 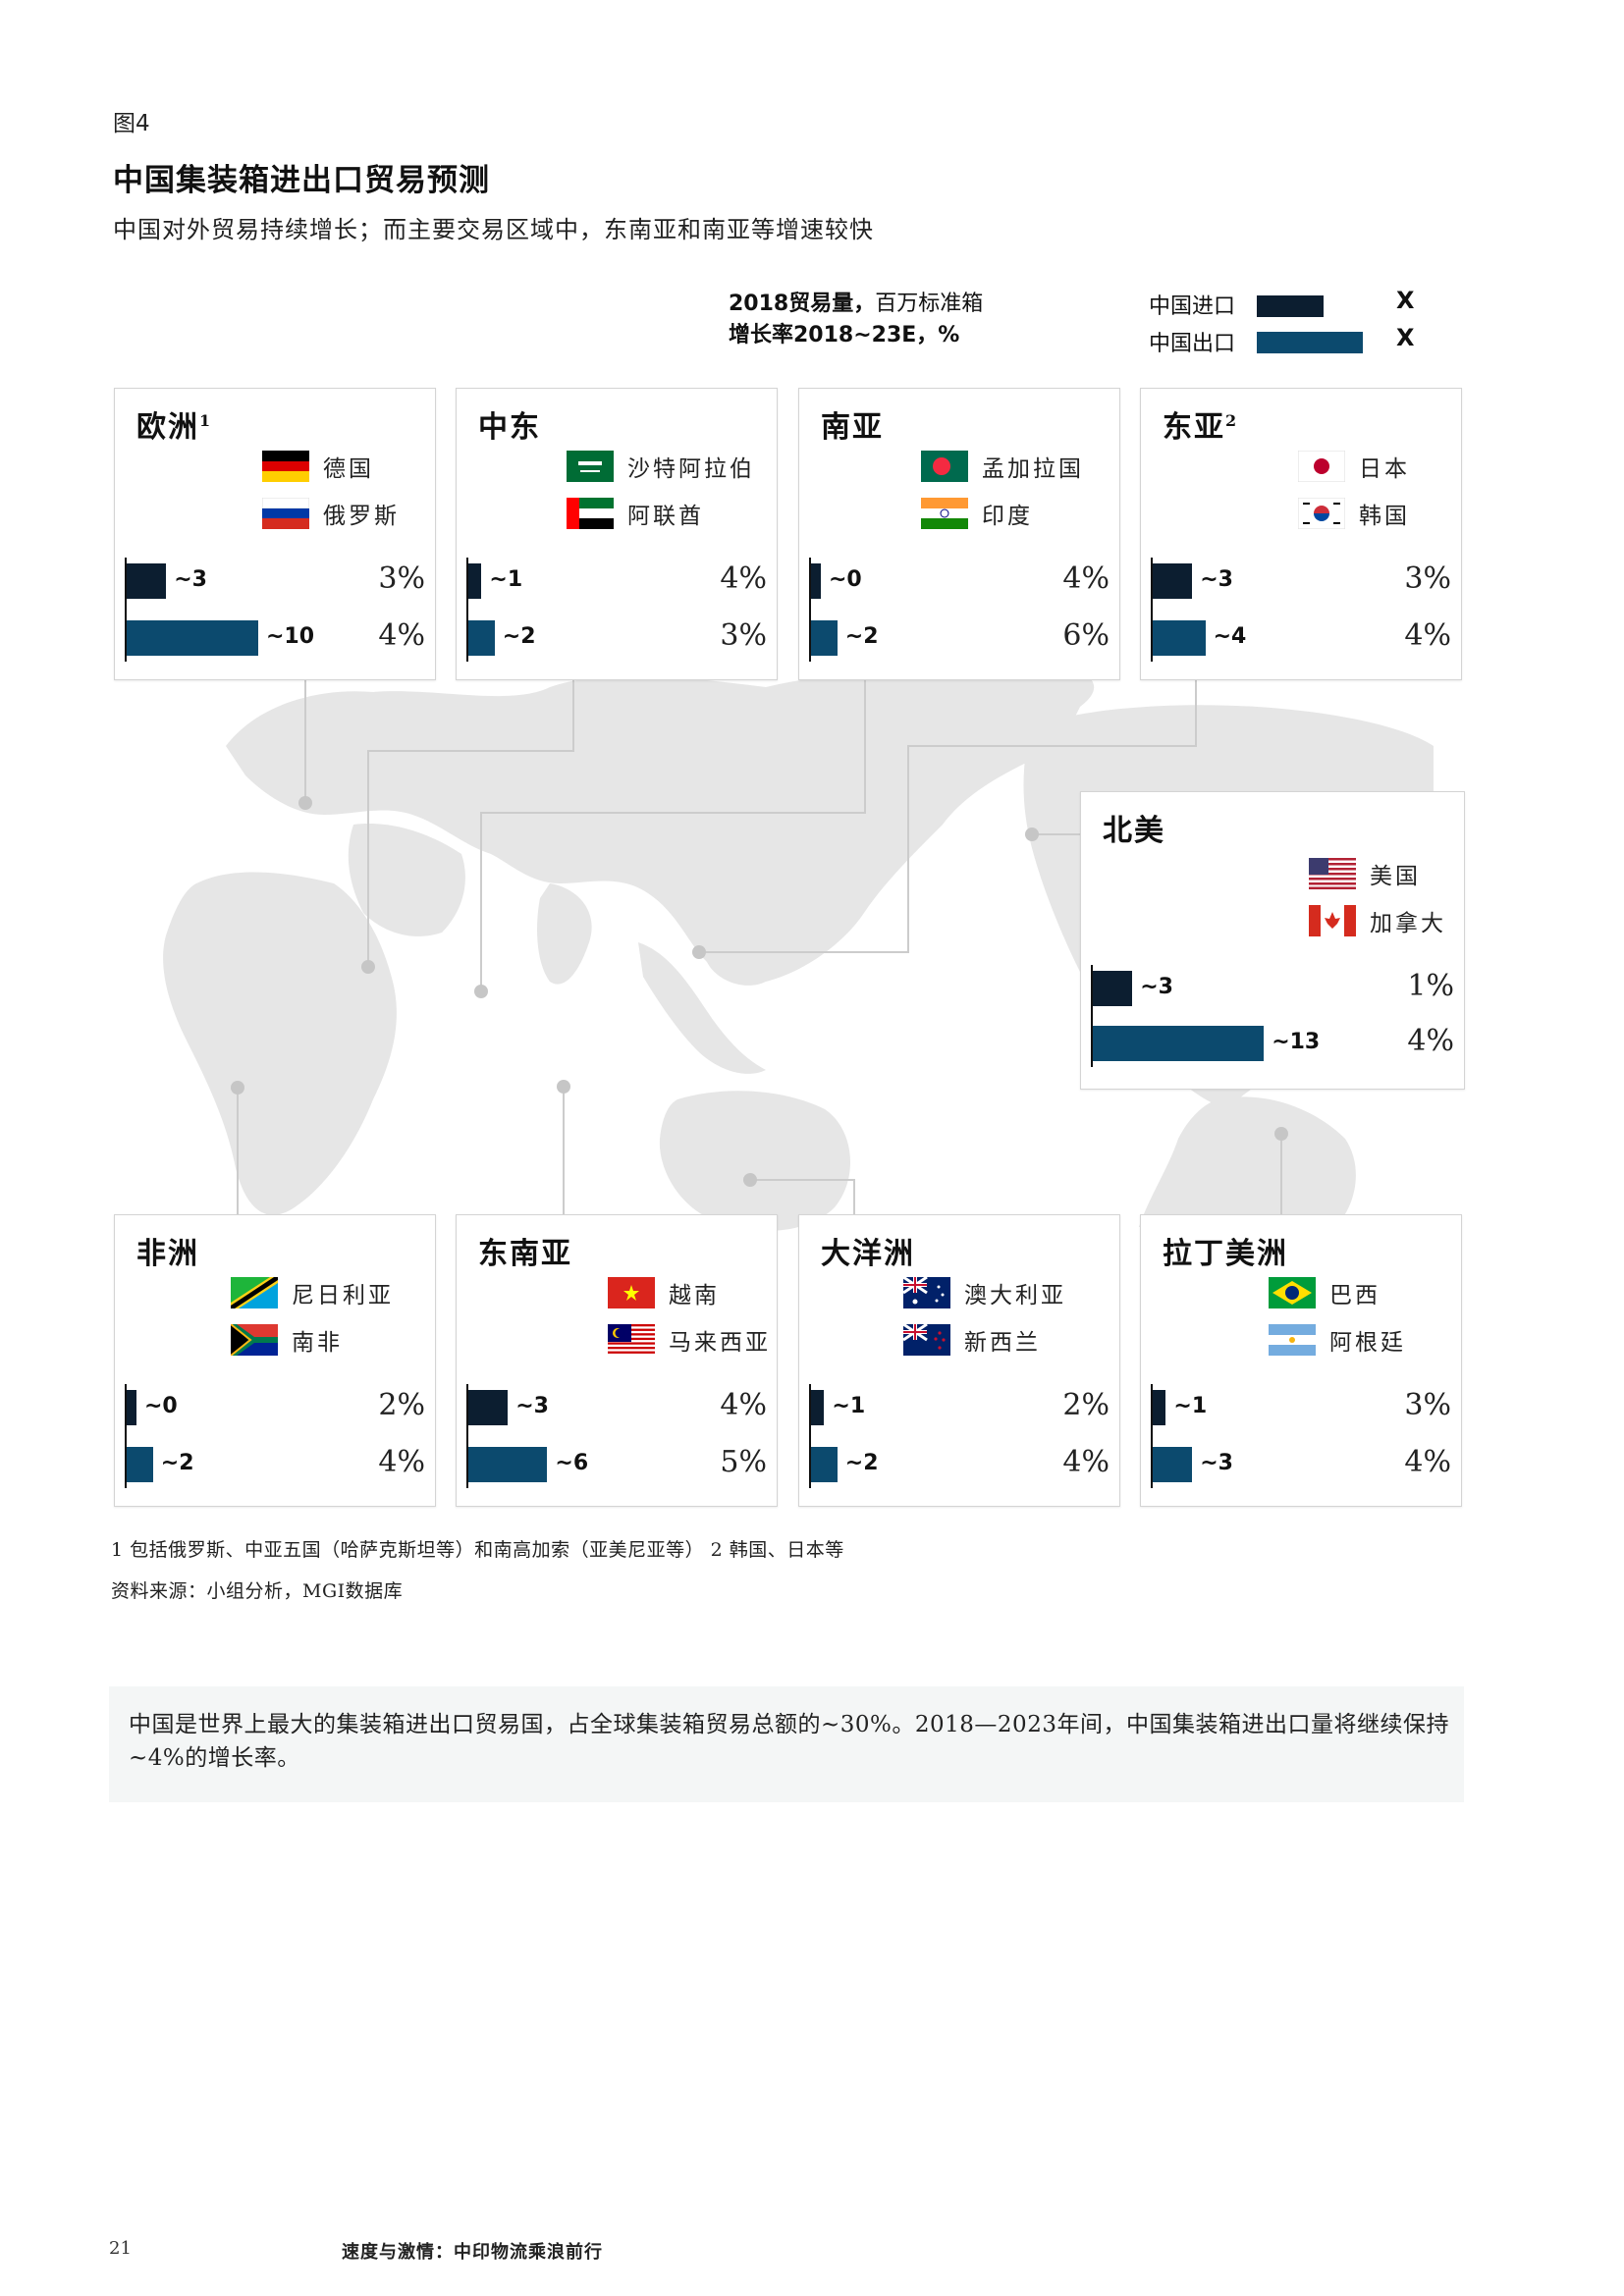 I want to click on import-value-label: ~0, so click(x=845, y=580).